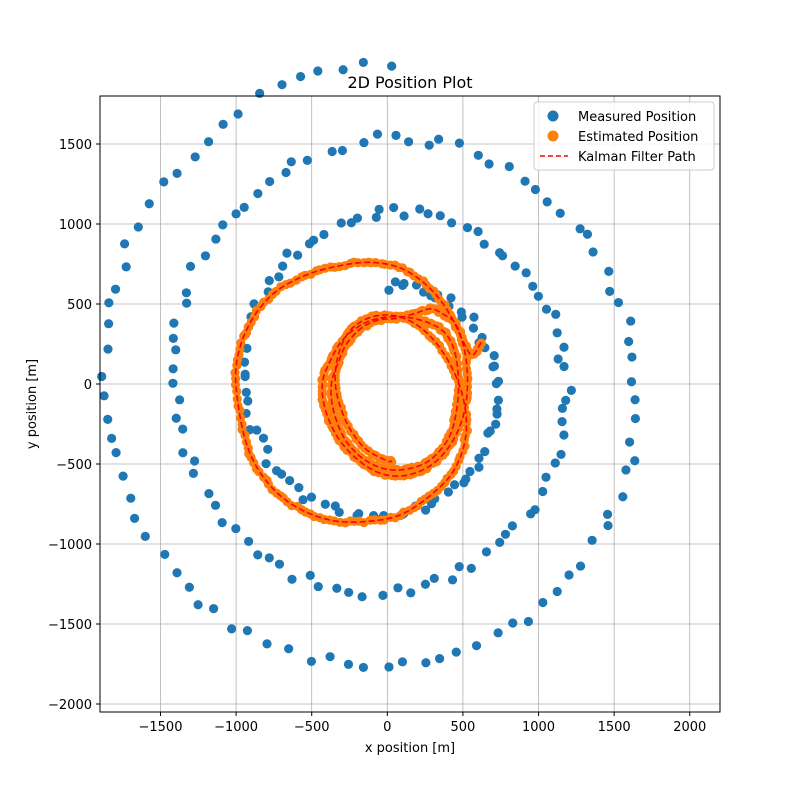  I want to click on legend-box, so click(624, 136).